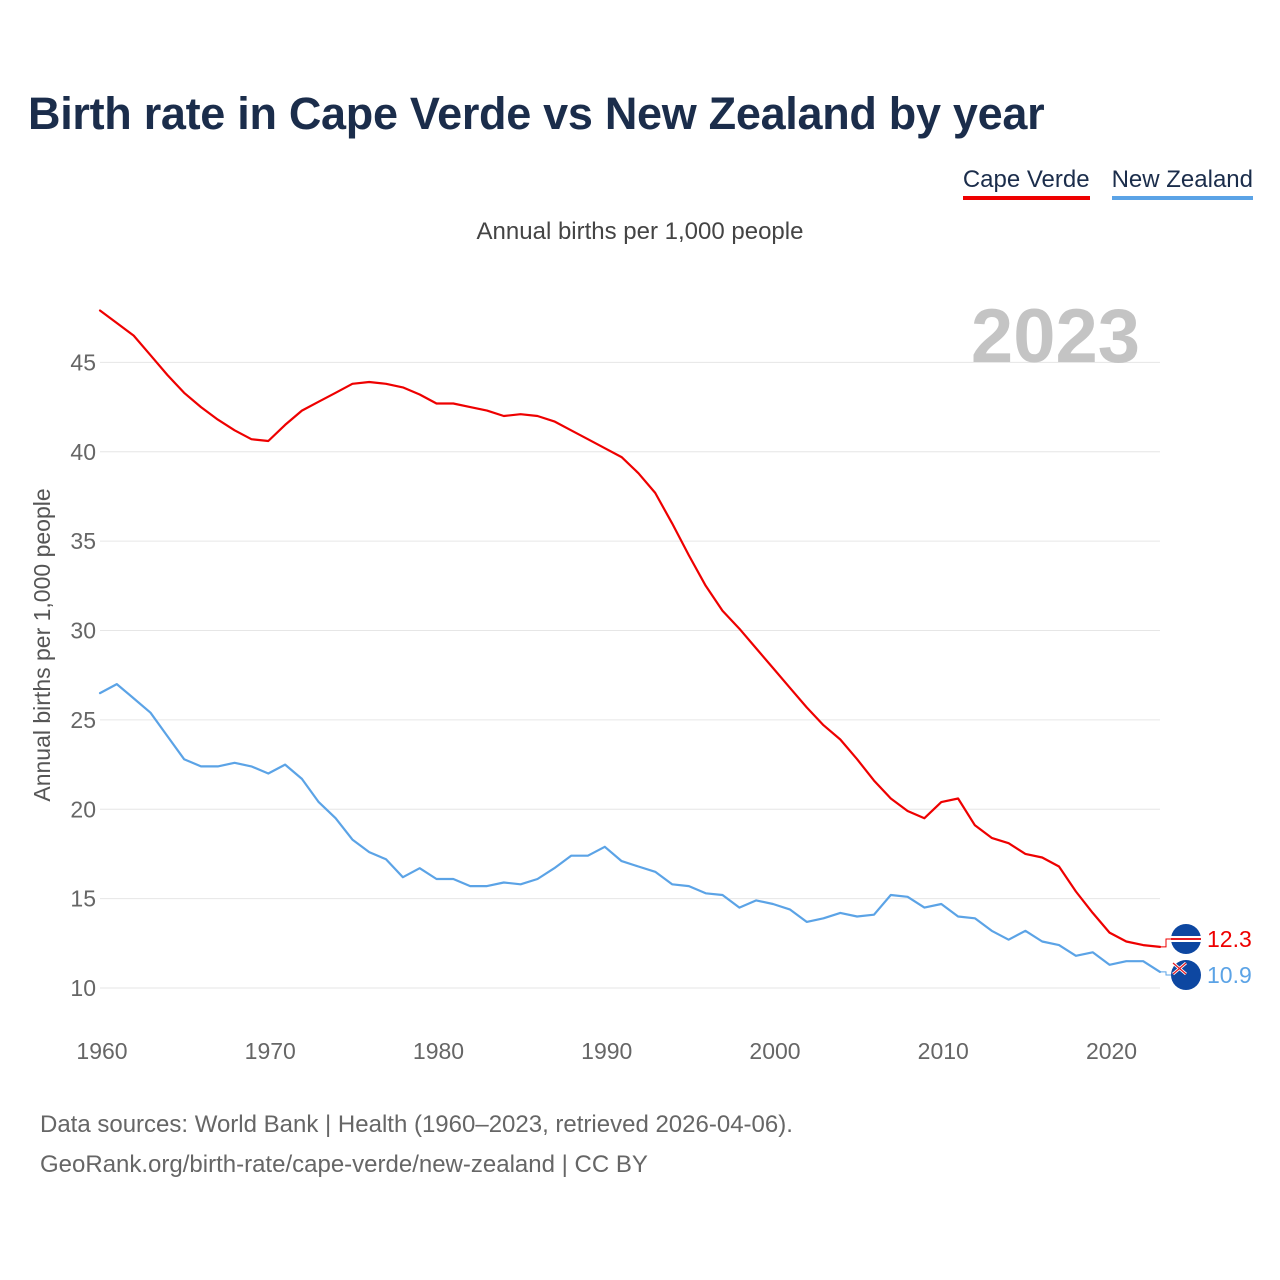  What do you see at coordinates (83, 362) in the screenshot?
I see `y-tick-45: 45` at bounding box center [83, 362].